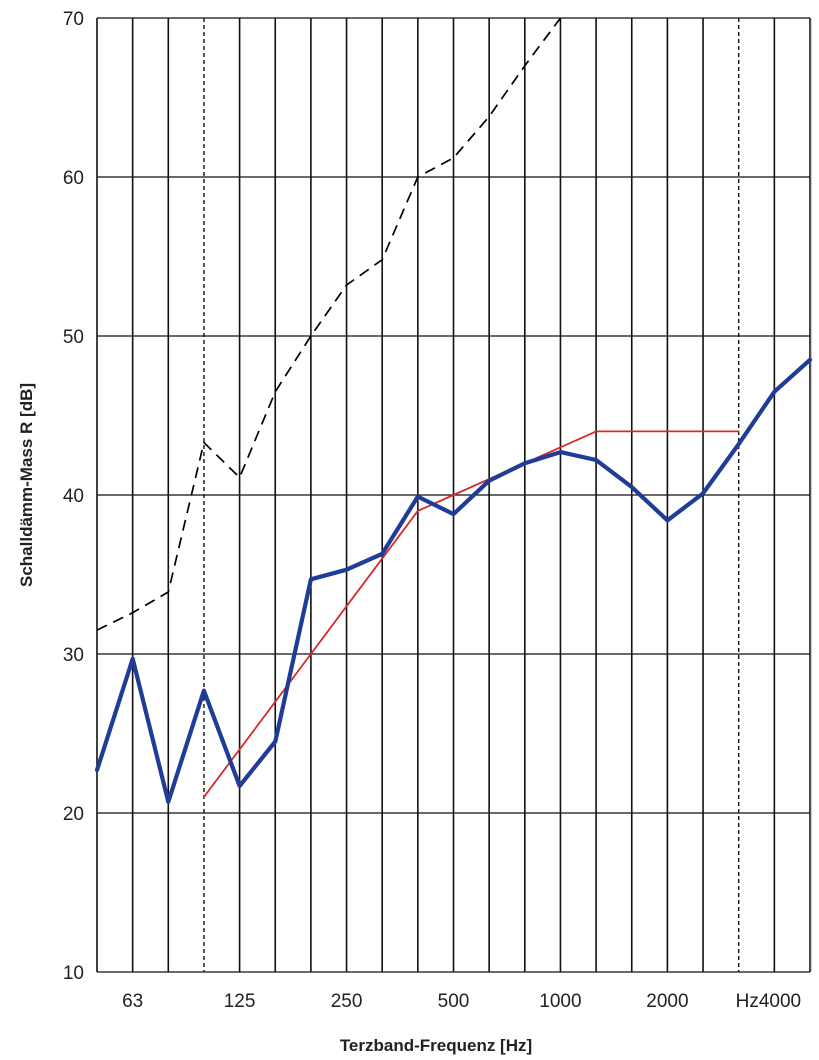 This screenshot has height=1060, width=819. I want to click on y-tick-label: 20, so click(73, 814).